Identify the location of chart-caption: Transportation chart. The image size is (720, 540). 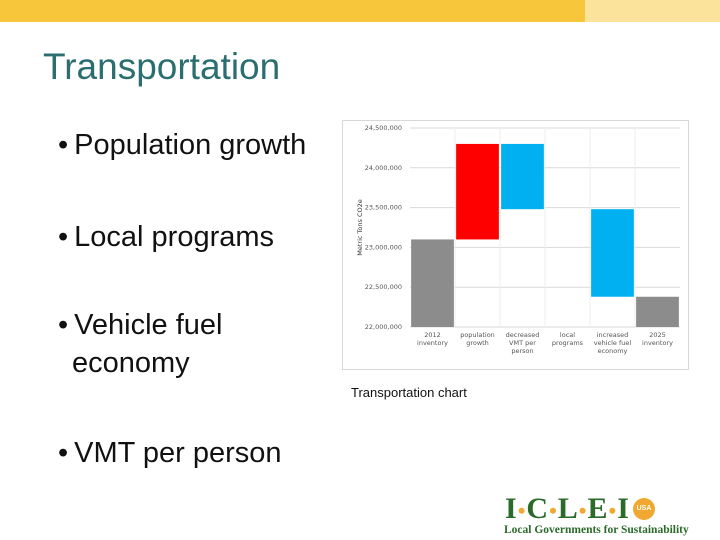
(409, 392).